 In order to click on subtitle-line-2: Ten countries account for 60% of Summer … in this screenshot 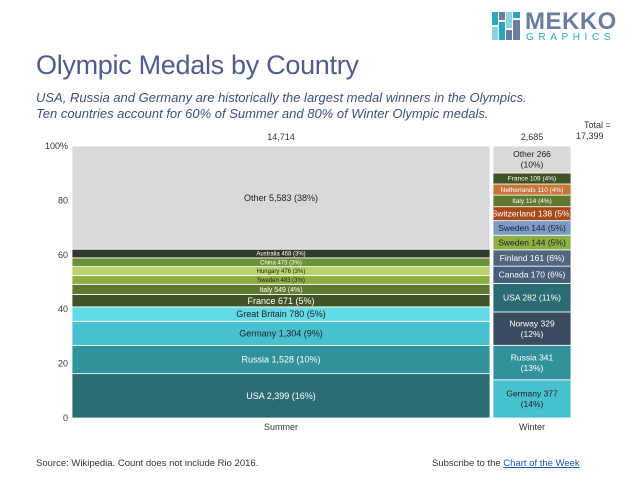, I will do `click(262, 113)`.